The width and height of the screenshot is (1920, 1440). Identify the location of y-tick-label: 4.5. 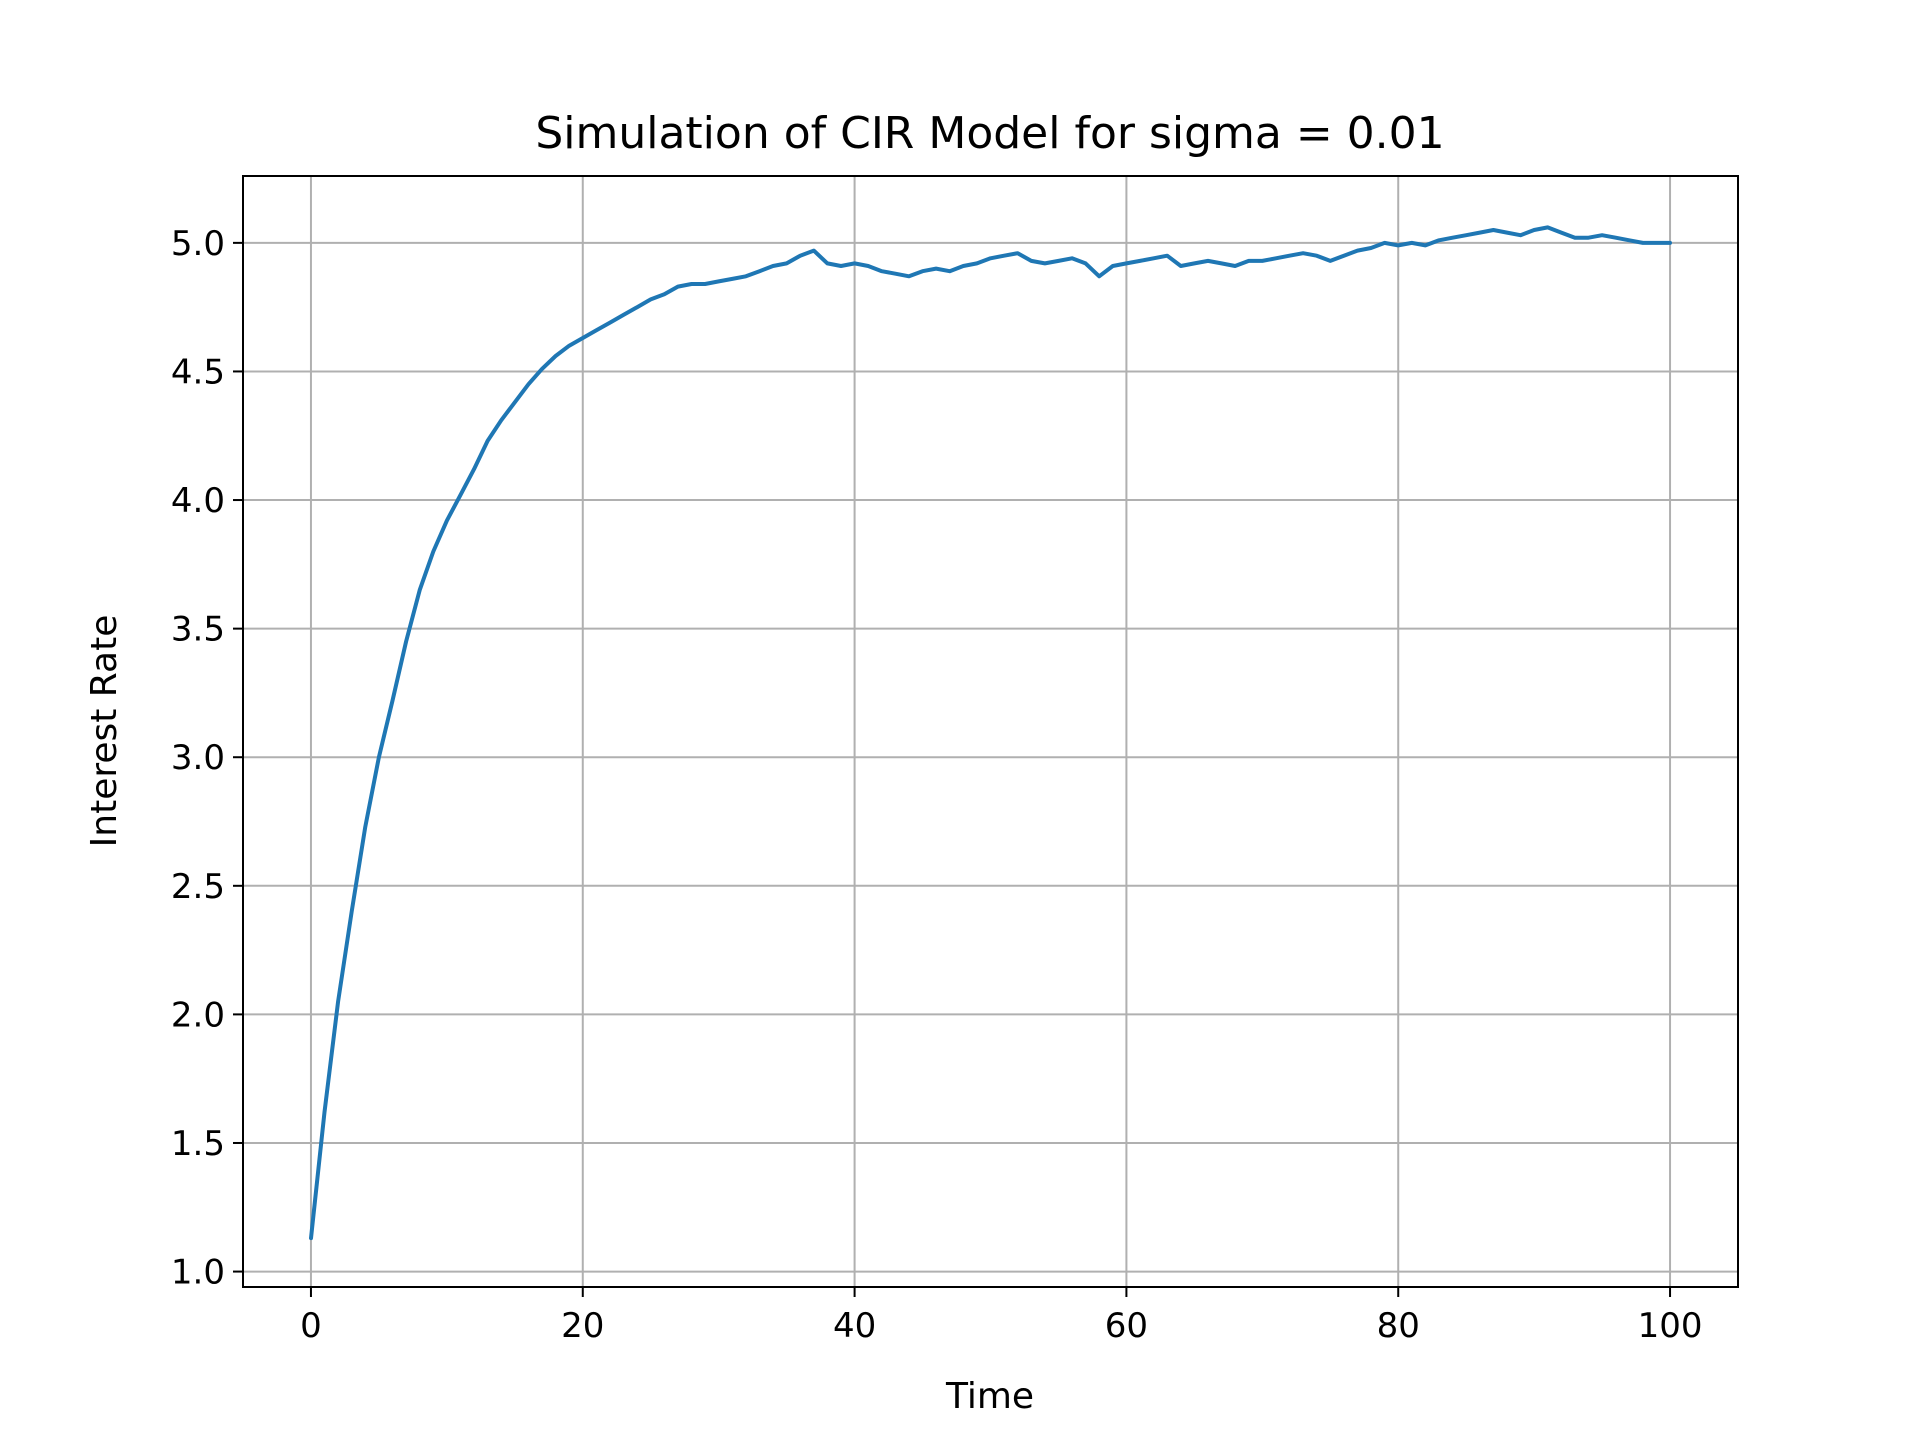
(198, 372).